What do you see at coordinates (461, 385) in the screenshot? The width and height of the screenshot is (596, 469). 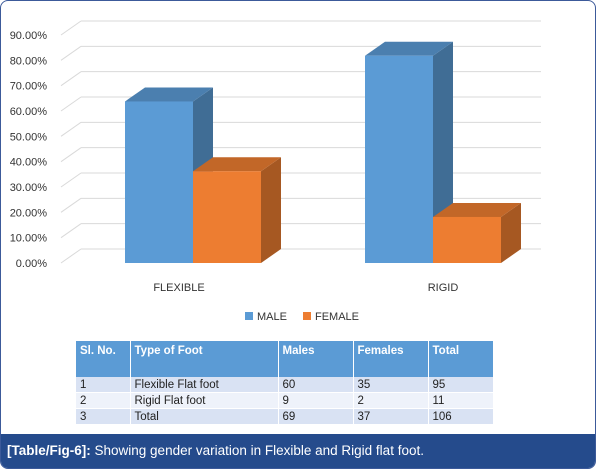 I see `cell-total: 95` at bounding box center [461, 385].